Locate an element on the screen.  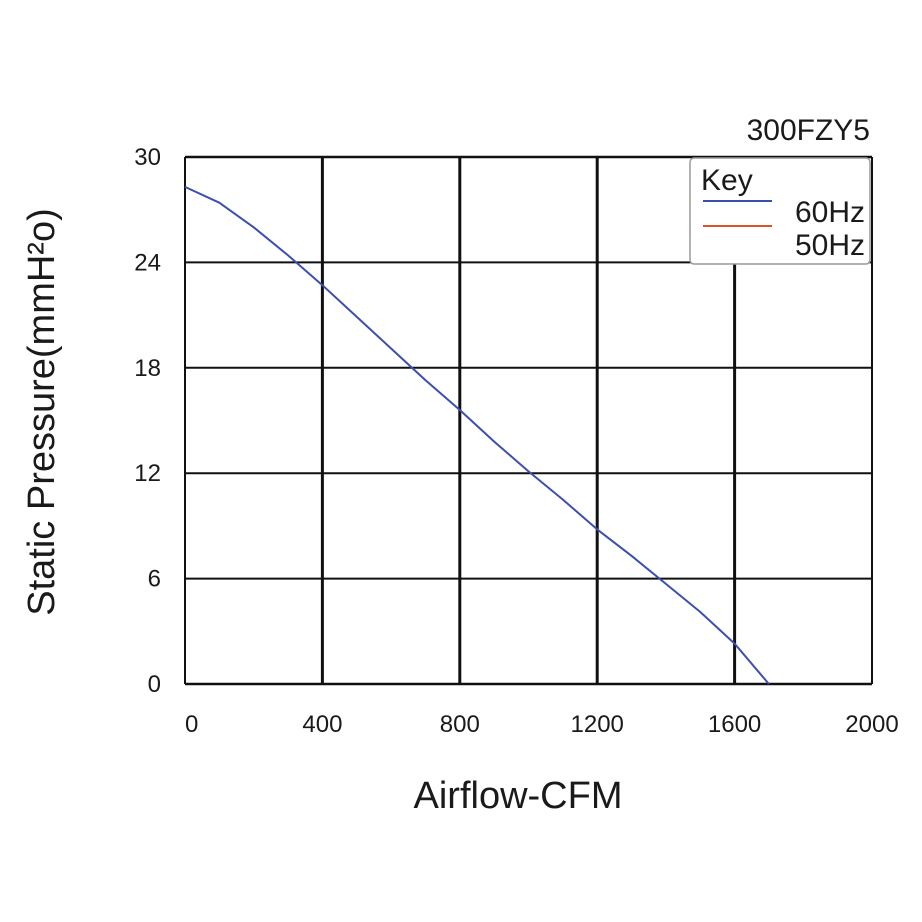
x-tick-label: 1200 is located at coordinates (597, 724).